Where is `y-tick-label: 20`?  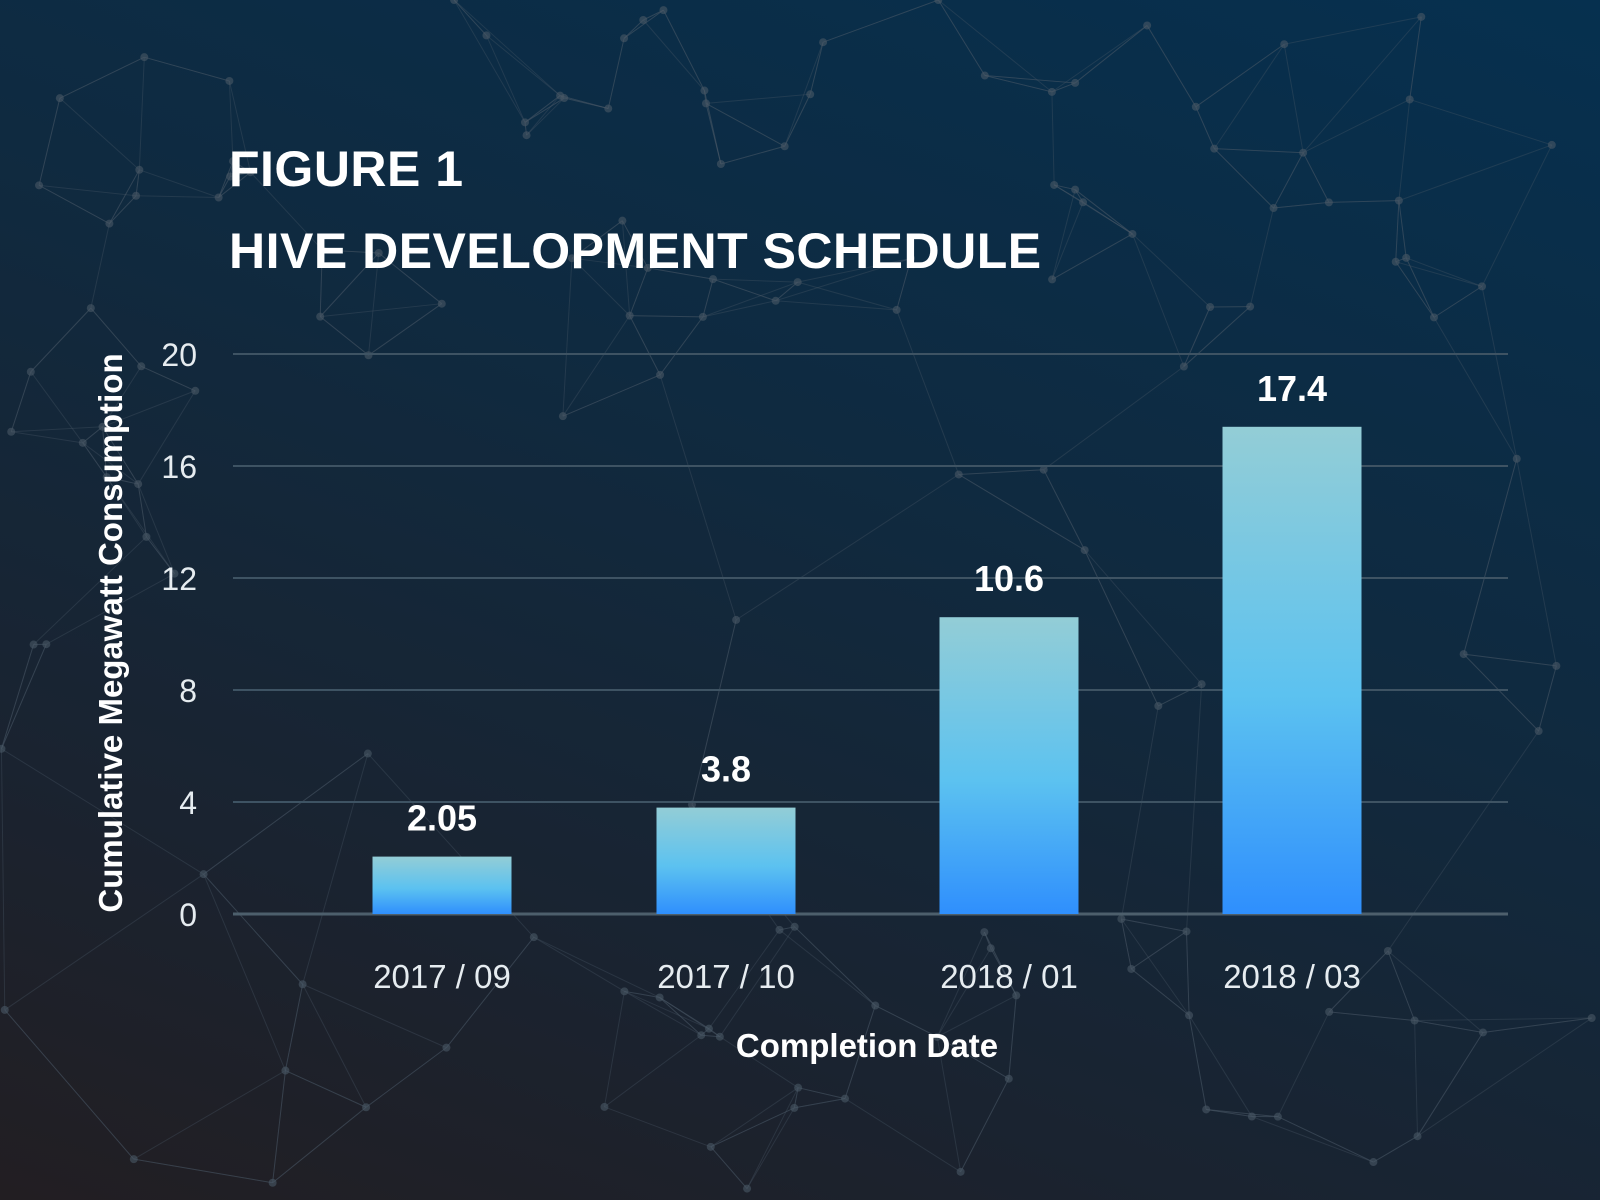 y-tick-label: 20 is located at coordinates (179, 355).